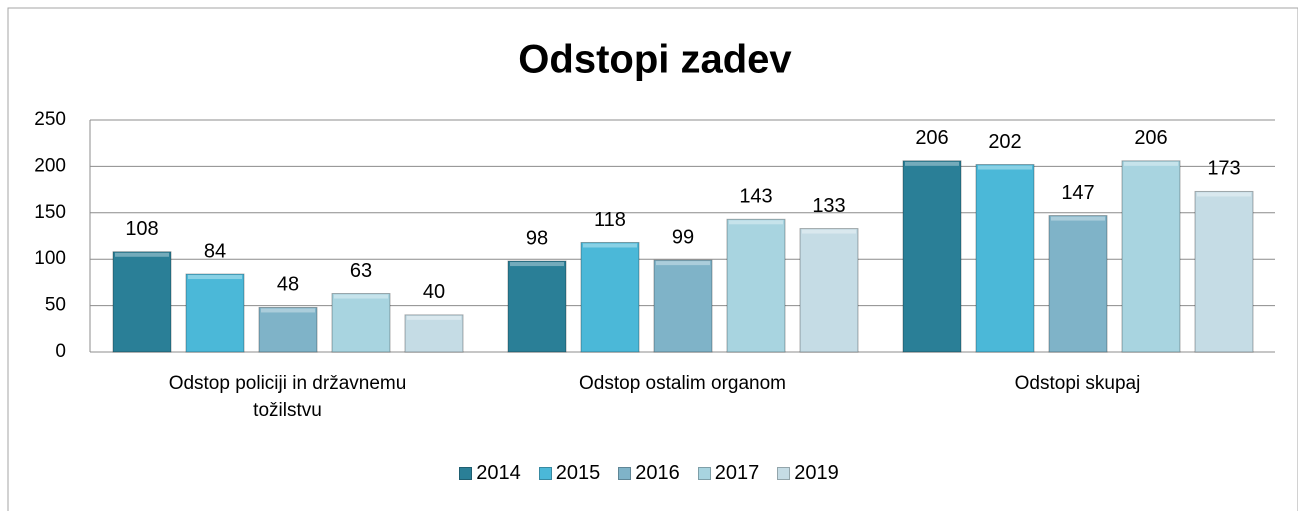 This screenshot has height=511, width=1298. I want to click on data-label: 147, so click(1077, 193).